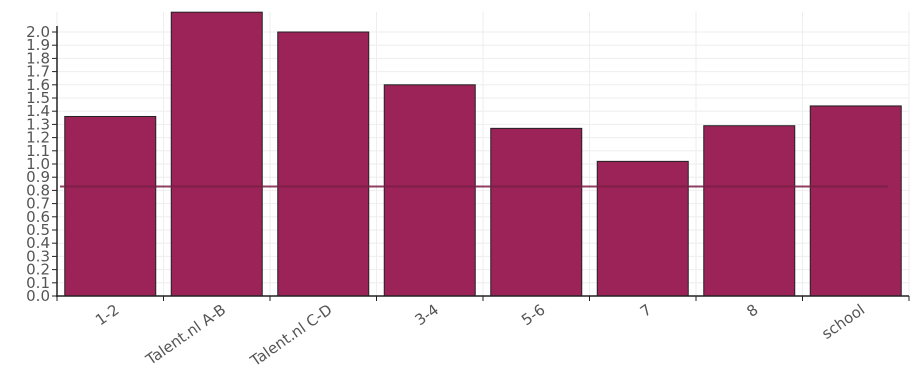  What do you see at coordinates (38, 283) in the screenshot?
I see `y-tick-label: 0.1` at bounding box center [38, 283].